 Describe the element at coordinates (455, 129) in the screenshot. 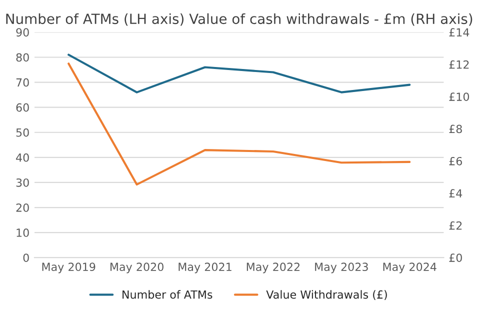

I see `y2-tick-label: £8` at that location.